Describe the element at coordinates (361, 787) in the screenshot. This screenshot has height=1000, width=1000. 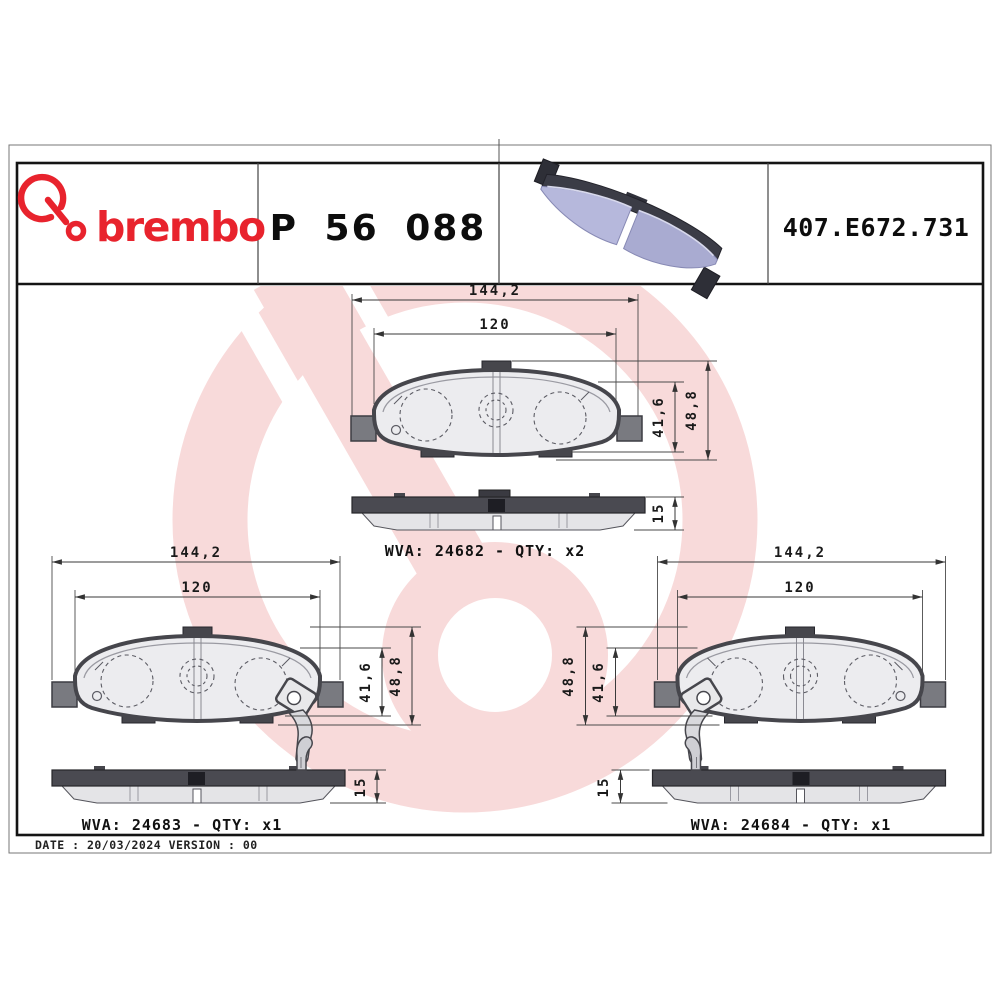
I see `dim-thickness-bl: 15` at that location.